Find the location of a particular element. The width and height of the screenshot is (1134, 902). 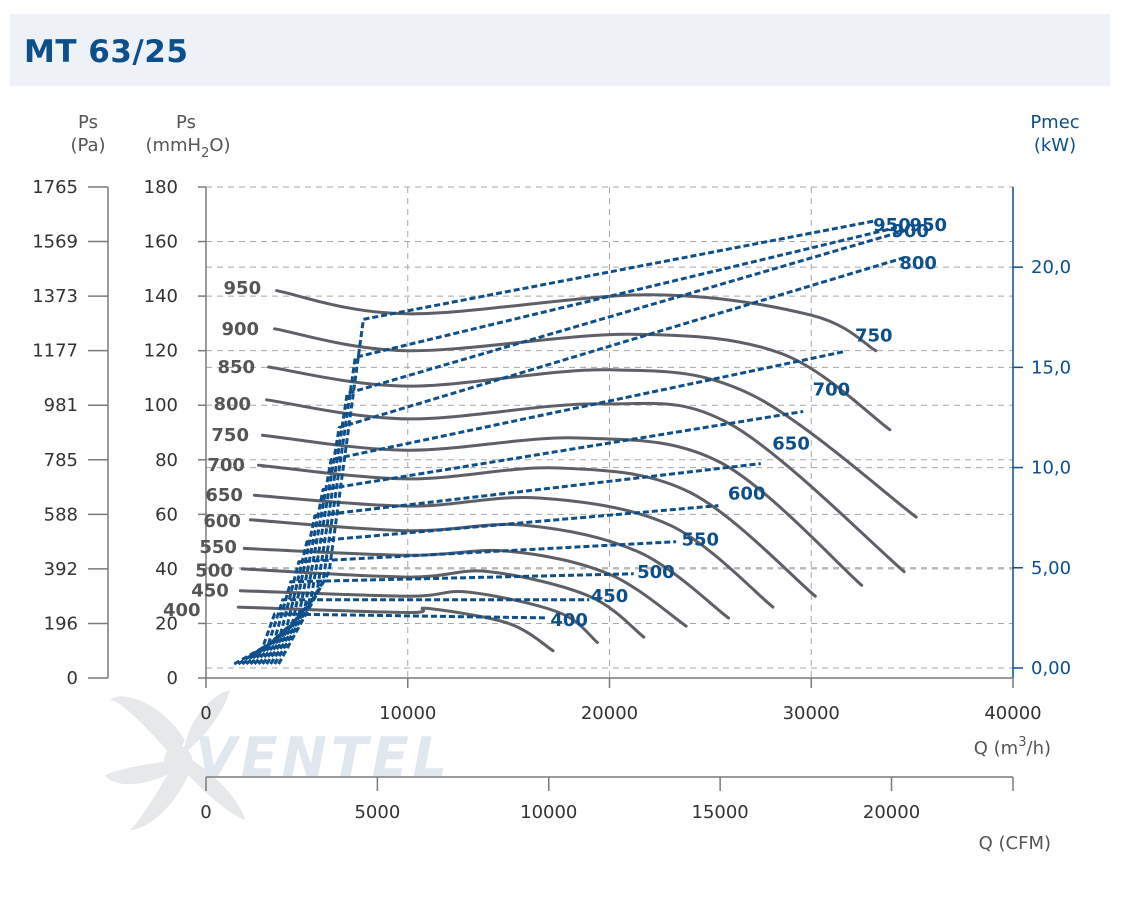

pressure-curve-label: 900 is located at coordinates (241, 329).